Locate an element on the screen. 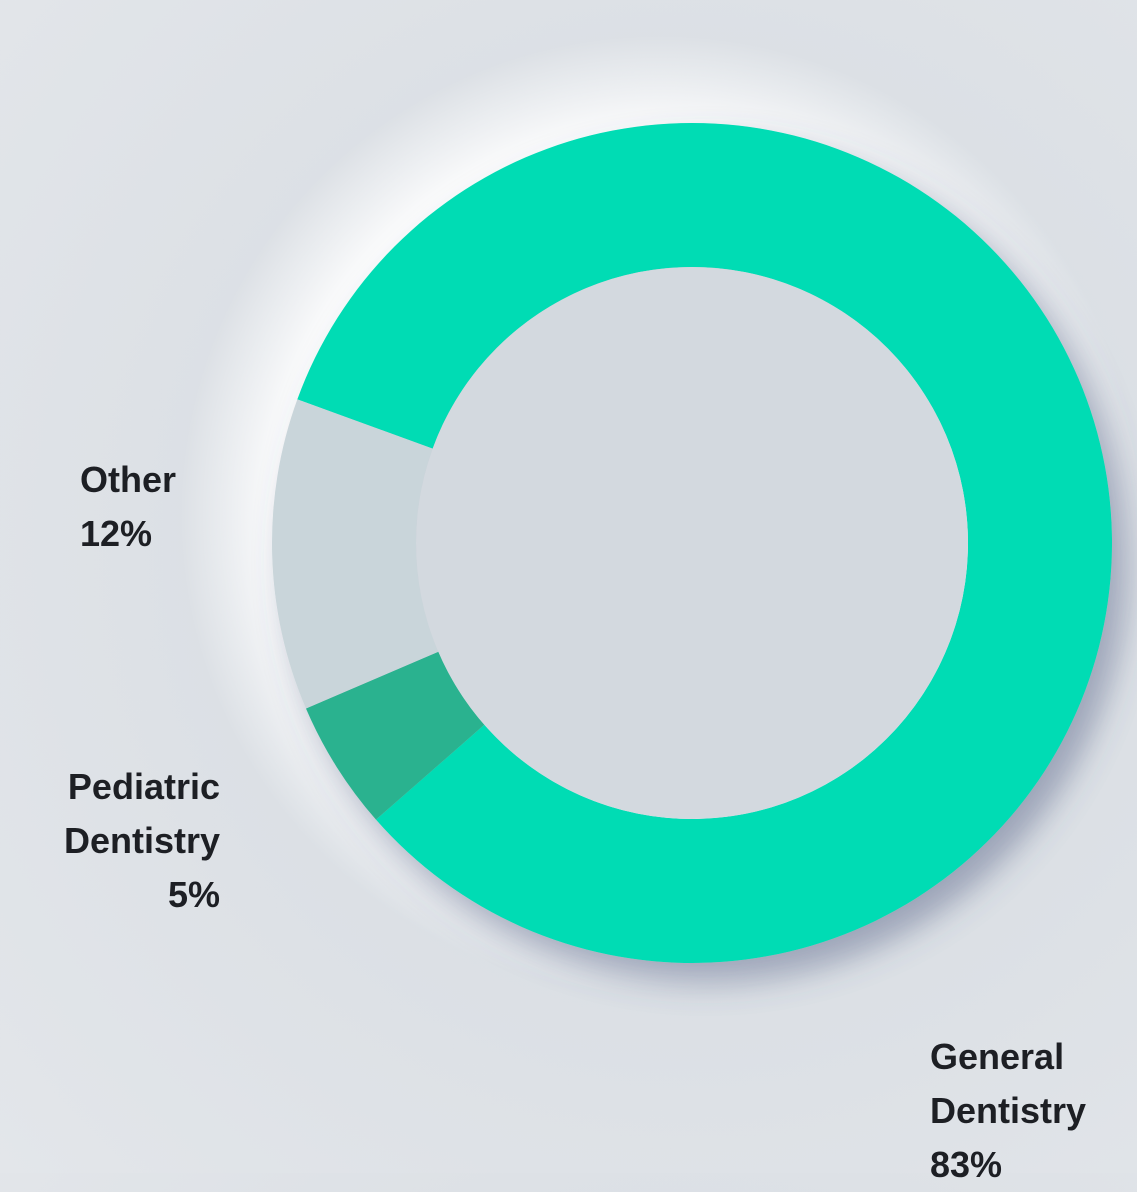  label-value: 5% is located at coordinates (193, 894).